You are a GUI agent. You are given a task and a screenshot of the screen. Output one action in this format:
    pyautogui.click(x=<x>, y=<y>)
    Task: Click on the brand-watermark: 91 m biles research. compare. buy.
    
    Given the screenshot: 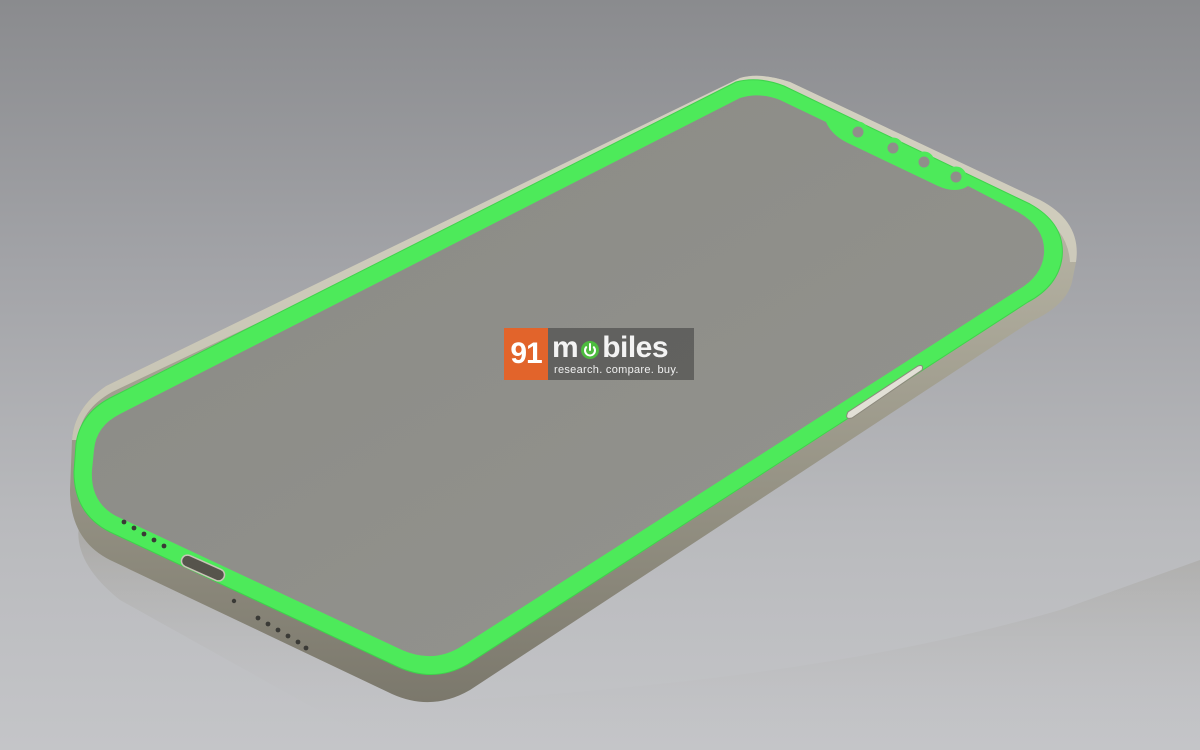 What is the action you would take?
    pyautogui.click(x=599, y=354)
    